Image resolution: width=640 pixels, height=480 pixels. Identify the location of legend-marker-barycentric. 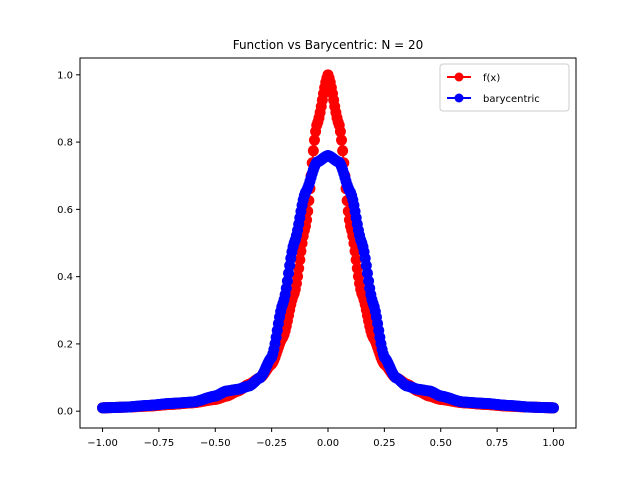
(459, 98).